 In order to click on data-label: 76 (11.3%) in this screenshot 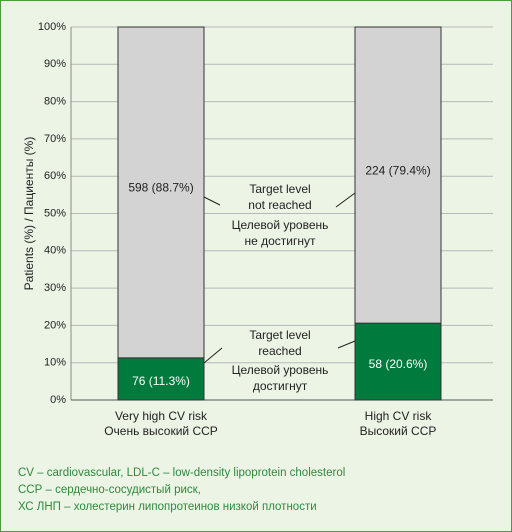, I will do `click(161, 381)`.